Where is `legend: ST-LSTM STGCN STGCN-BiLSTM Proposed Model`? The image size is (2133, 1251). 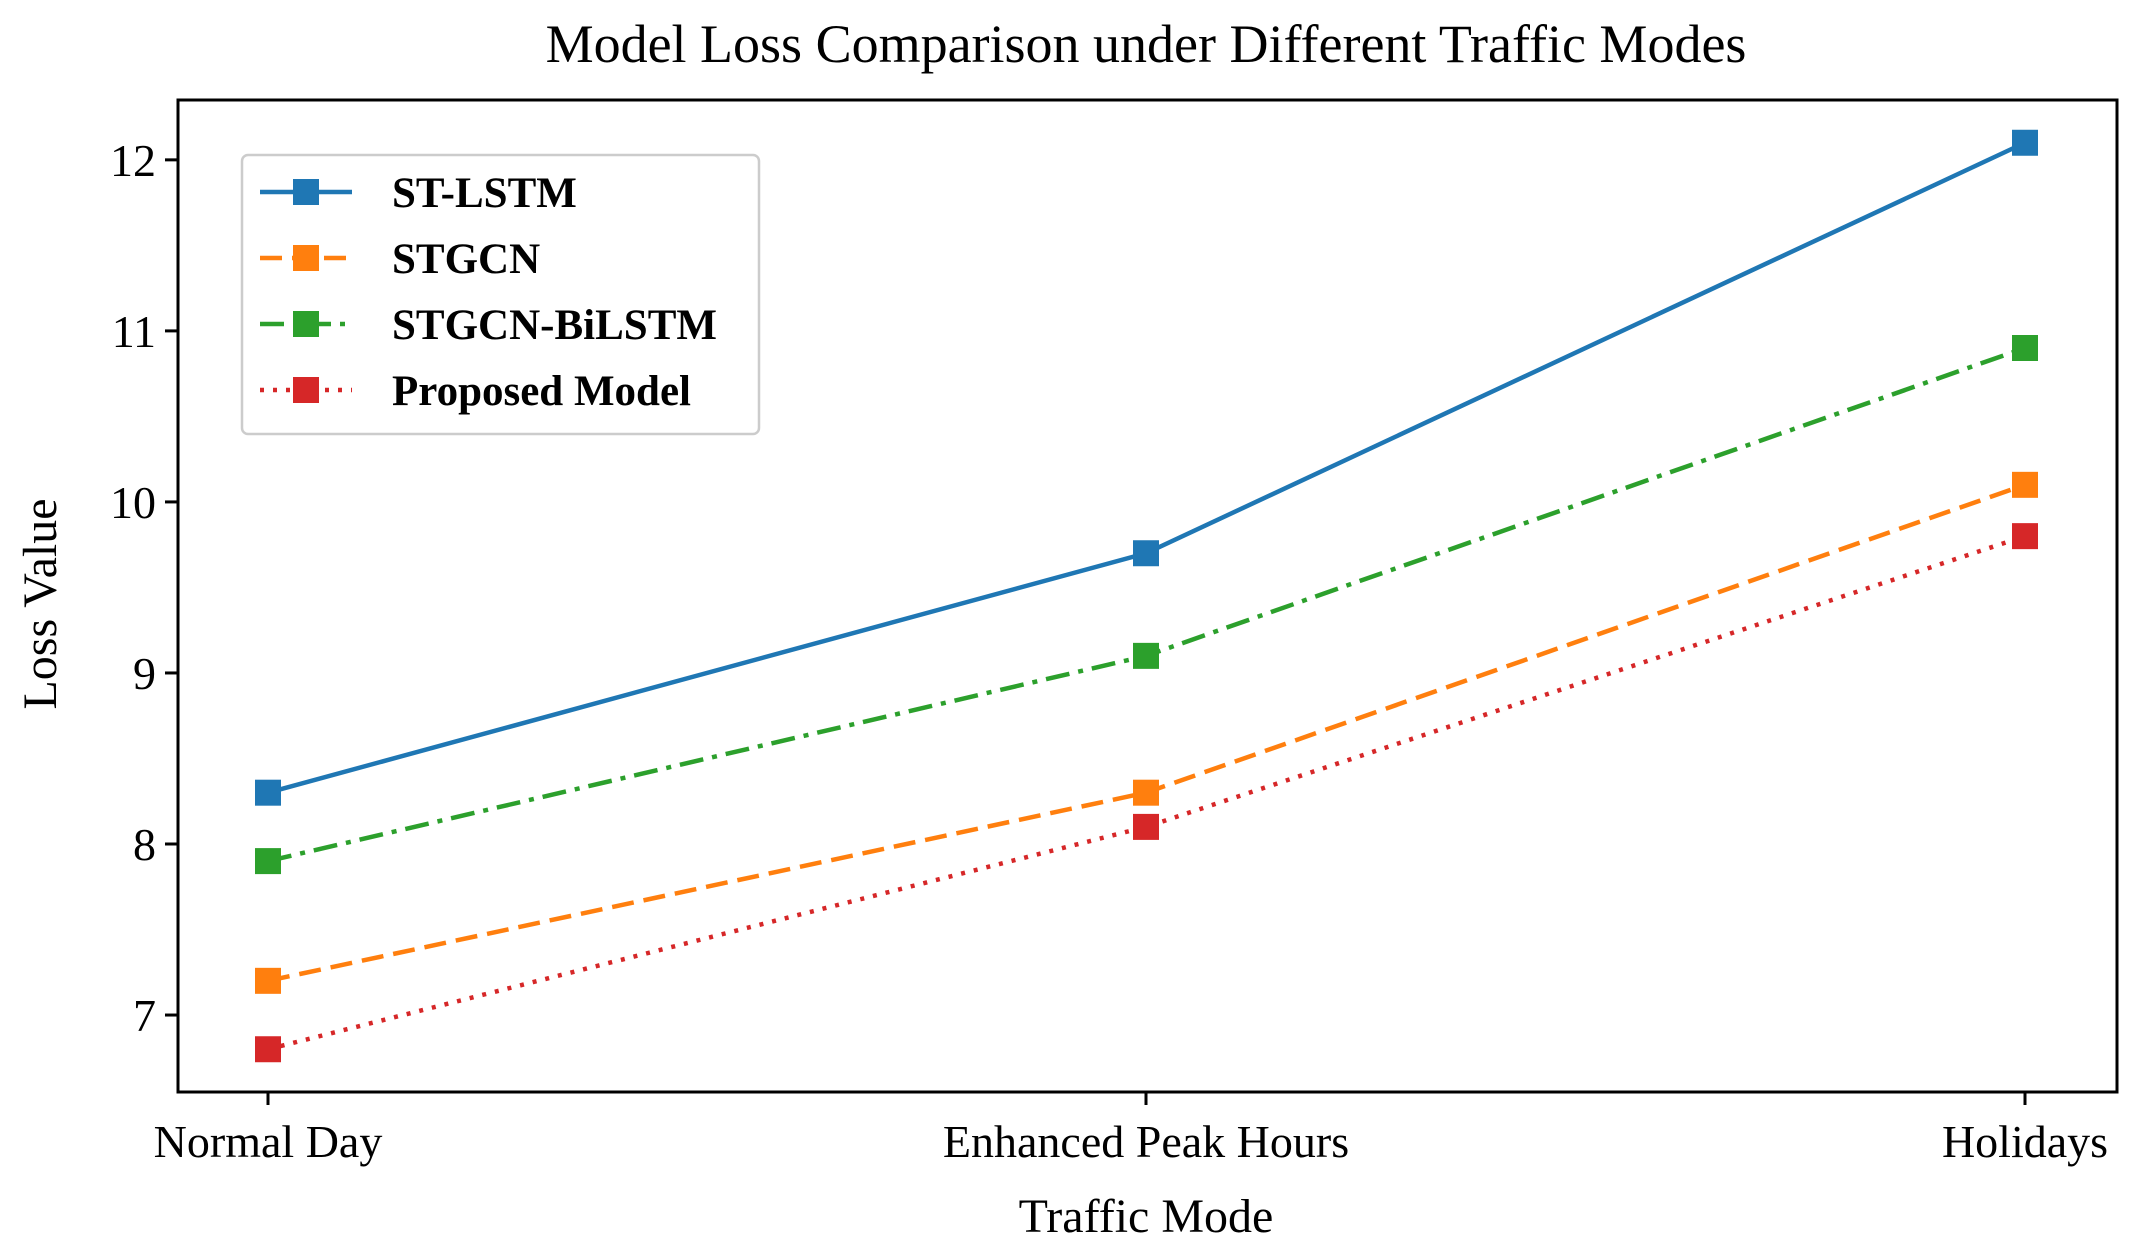
legend: ST-LSTM STGCN STGCN-BiLSTM Proposed Model is located at coordinates (500, 294).